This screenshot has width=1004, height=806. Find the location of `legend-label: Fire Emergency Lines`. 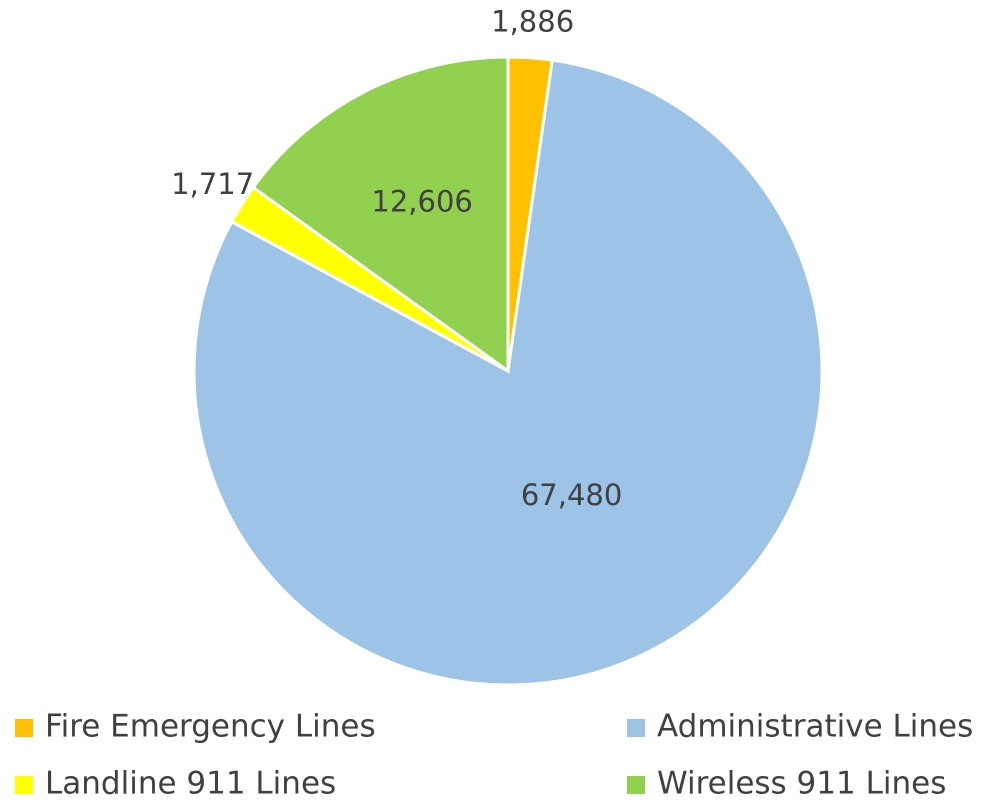

legend-label: Fire Emergency Lines is located at coordinates (210, 727).